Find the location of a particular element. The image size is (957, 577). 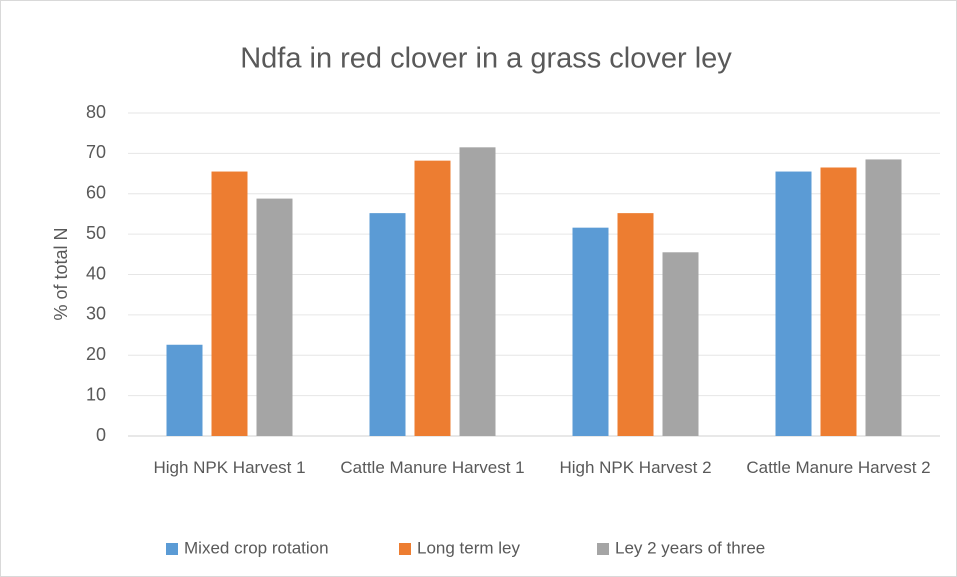

y-tick-label: 0 is located at coordinates (101, 435).